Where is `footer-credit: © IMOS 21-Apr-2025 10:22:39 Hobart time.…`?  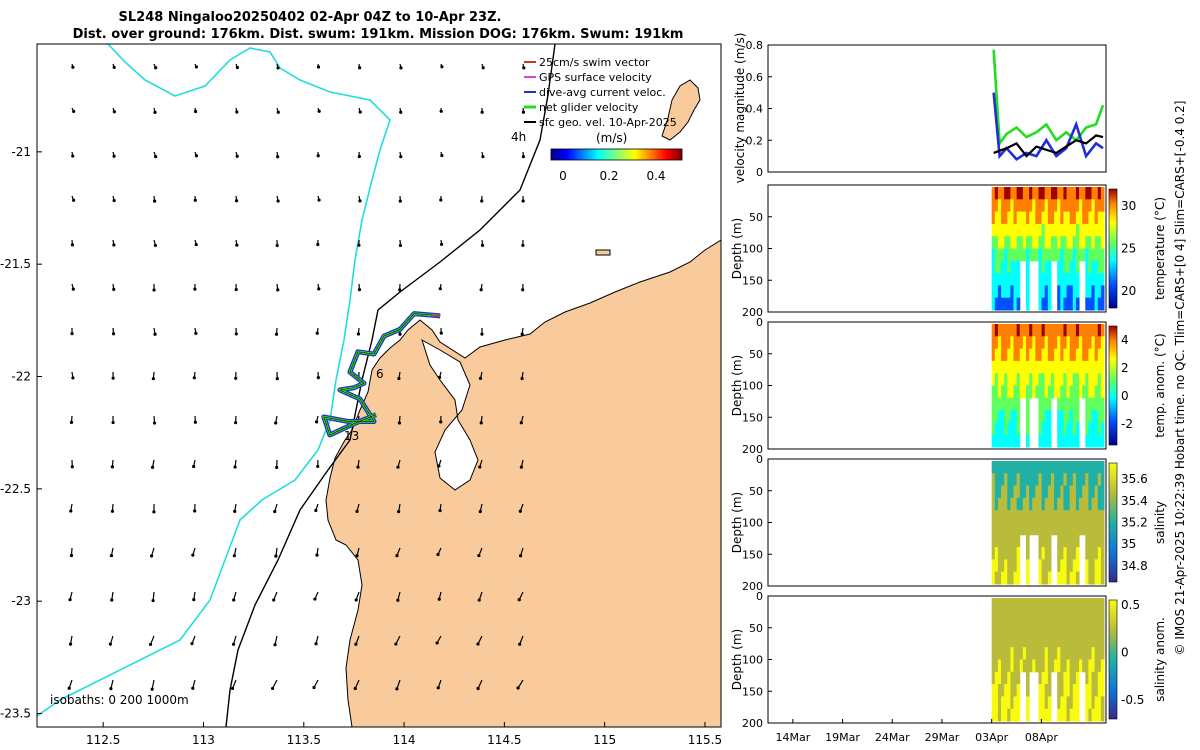 footer-credit: © IMOS 21-Apr-2025 10:22:39 Hobart time.… is located at coordinates (1180, 378).